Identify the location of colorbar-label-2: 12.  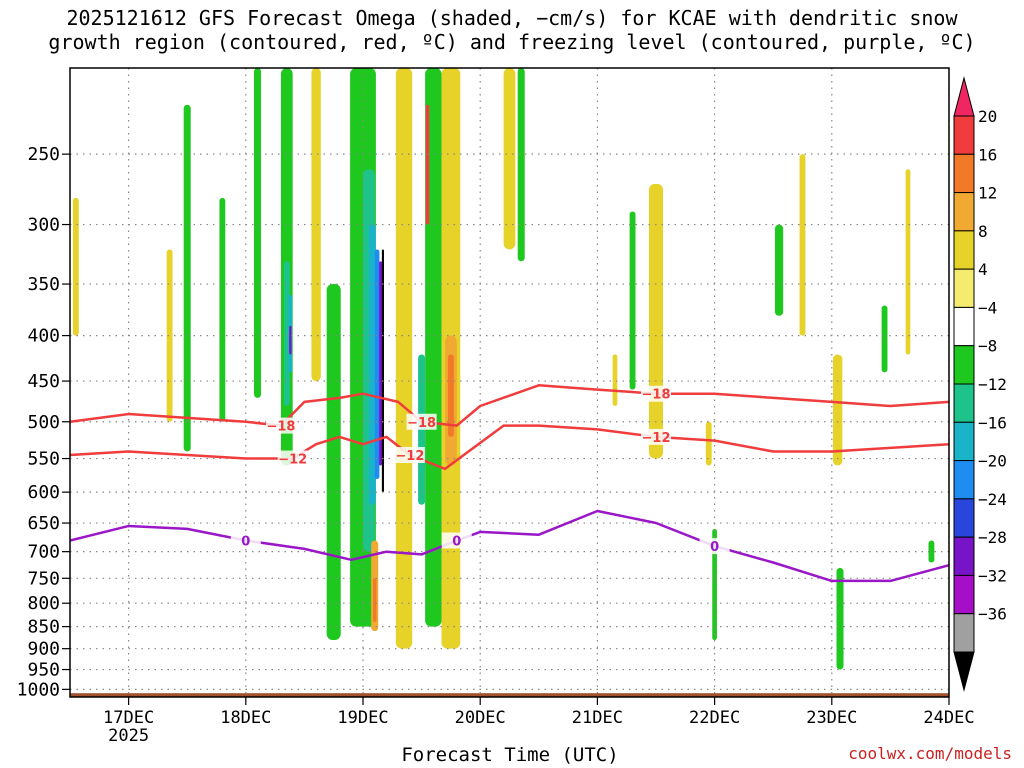
(987, 193).